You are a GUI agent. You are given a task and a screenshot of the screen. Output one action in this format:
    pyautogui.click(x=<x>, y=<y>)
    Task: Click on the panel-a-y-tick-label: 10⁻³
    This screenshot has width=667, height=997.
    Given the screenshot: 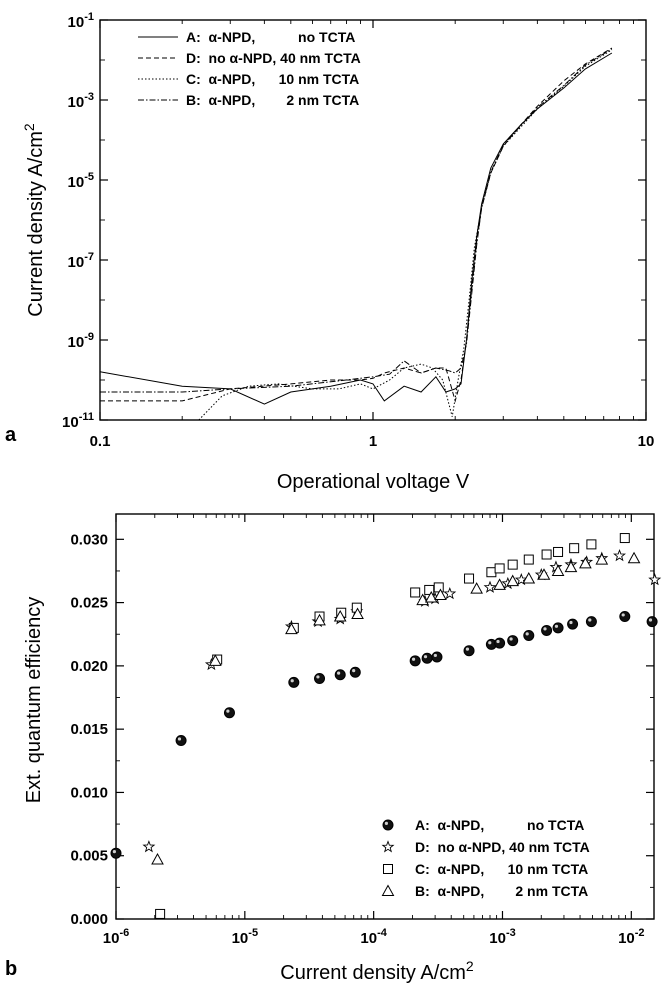 What is the action you would take?
    pyautogui.click(x=81, y=101)
    